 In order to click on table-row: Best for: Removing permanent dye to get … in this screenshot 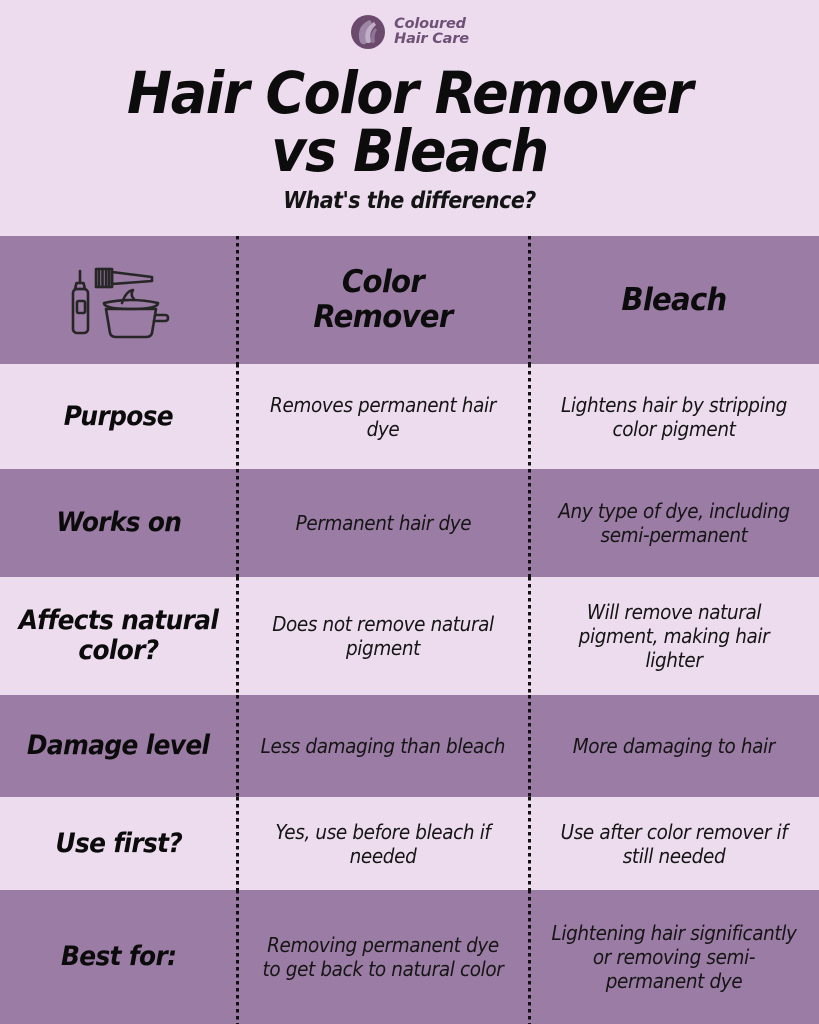, I will do `click(409, 957)`.